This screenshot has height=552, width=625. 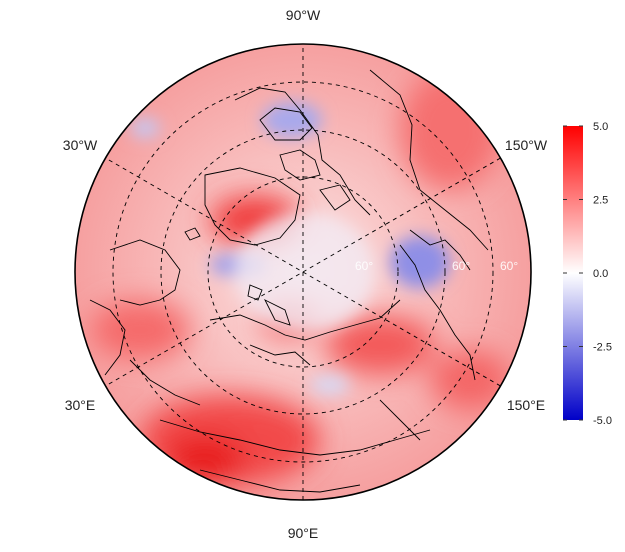 I want to click on colorbar-tick-neg-2-5: -2.5, so click(x=602, y=348).